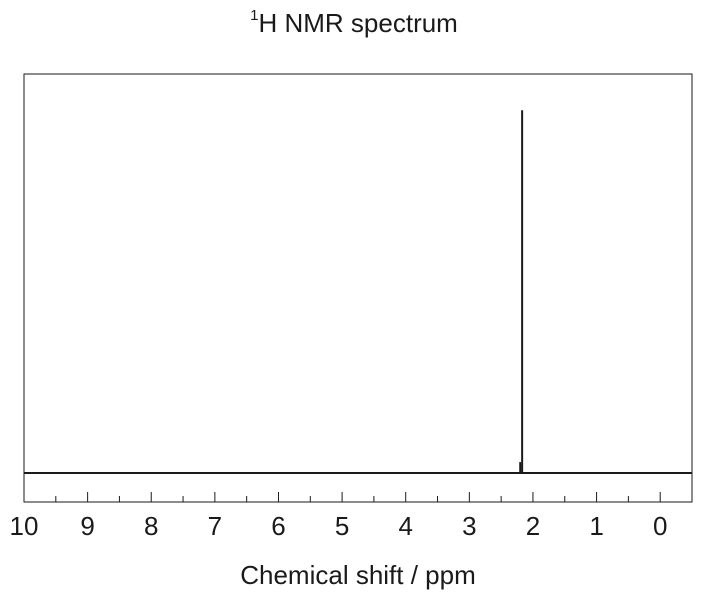 The image size is (708, 602). What do you see at coordinates (215, 526) in the screenshot?
I see `x-tick-label: 7` at bounding box center [215, 526].